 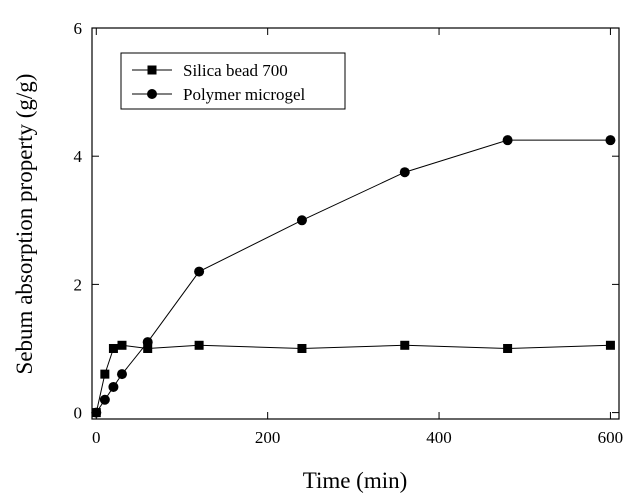 I want to click on legend: Silica bead 700 Polymer microgel, so click(x=233, y=81).